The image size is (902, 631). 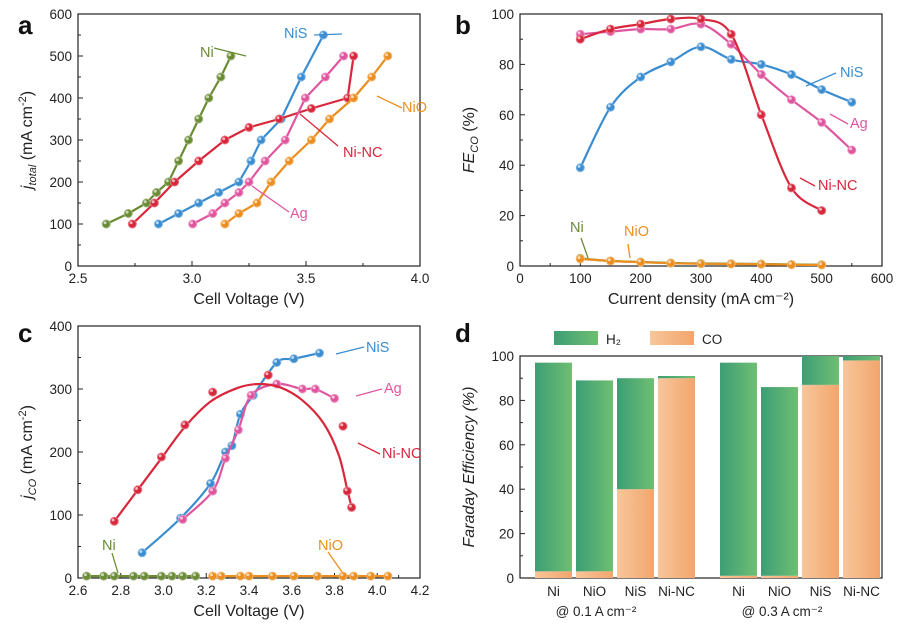 What do you see at coordinates (60, 14) in the screenshot?
I see `y-tick-label: 600` at bounding box center [60, 14].